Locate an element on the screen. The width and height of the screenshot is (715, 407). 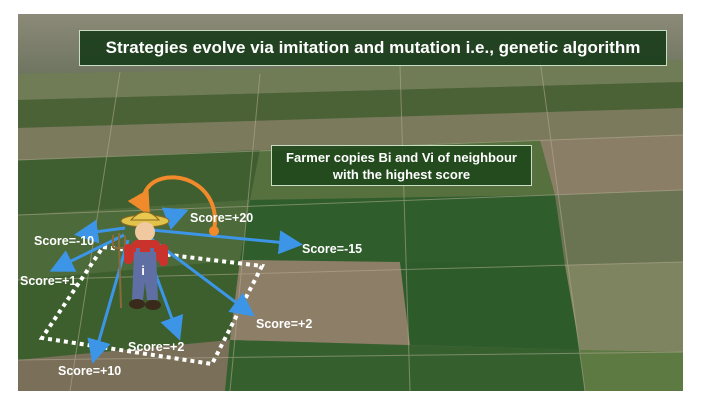
note-line-2: with the highest score is located at coordinates (401, 174).